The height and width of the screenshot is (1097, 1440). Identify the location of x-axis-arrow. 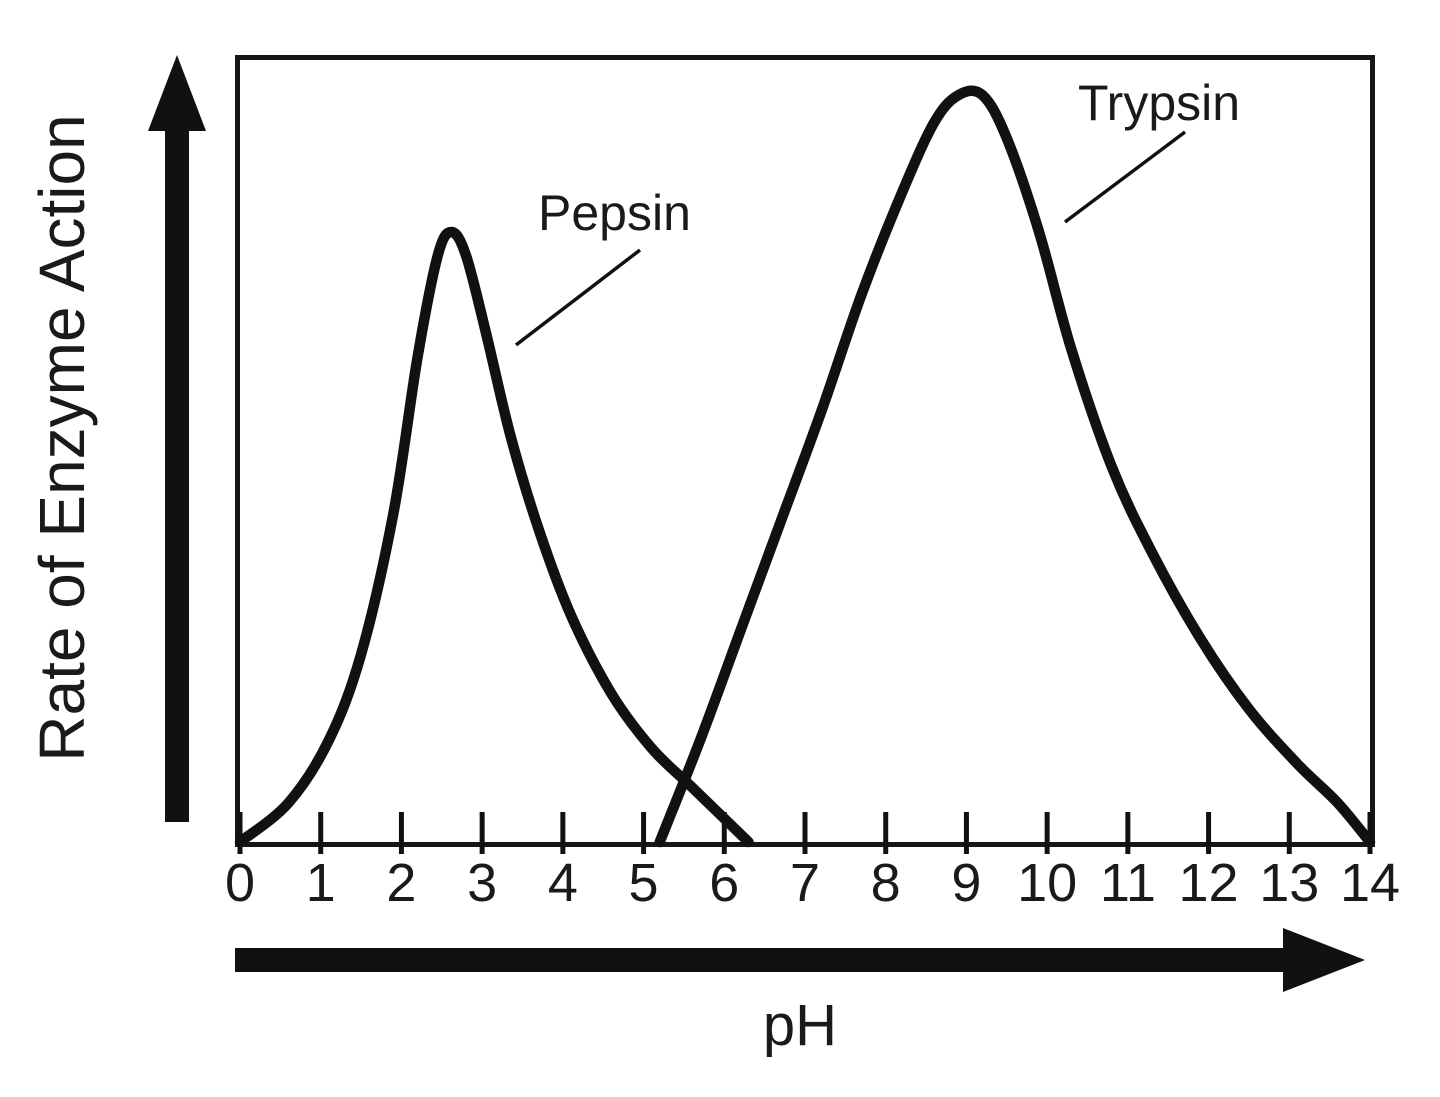
(800, 960).